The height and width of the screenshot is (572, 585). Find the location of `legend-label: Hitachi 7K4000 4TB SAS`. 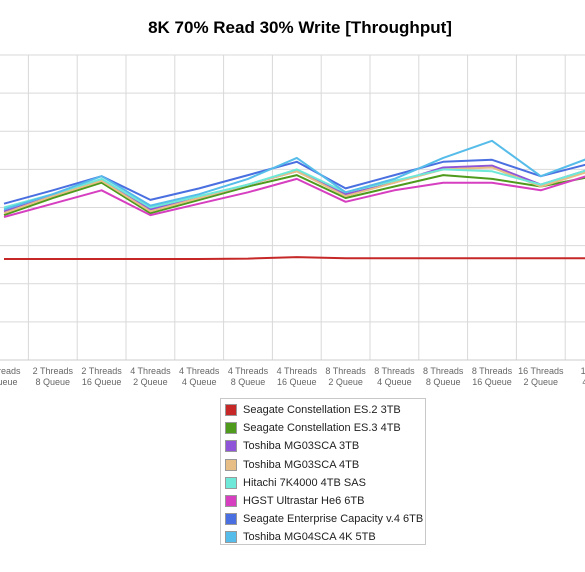

legend-label: Hitachi 7K4000 4TB SAS is located at coordinates (304, 482).